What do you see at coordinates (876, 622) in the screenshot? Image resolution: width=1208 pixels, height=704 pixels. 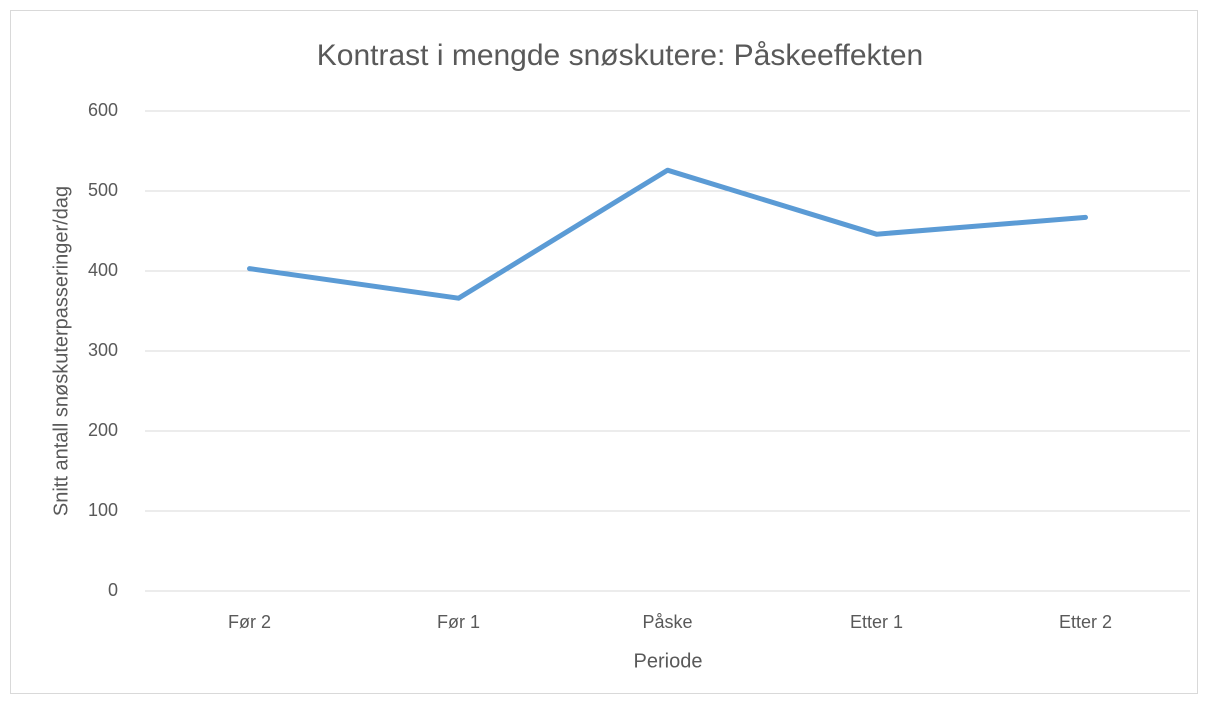 I see `x-tick-label: Etter 1` at bounding box center [876, 622].